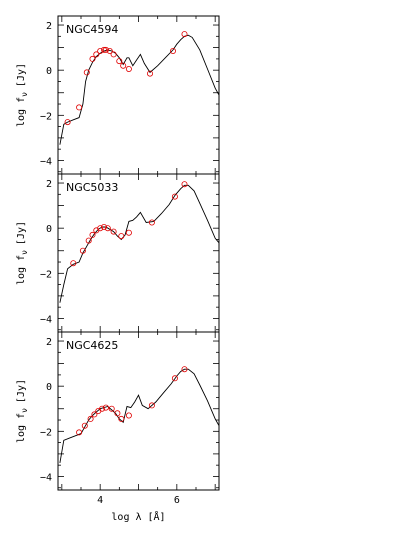 Image resolution: width=420 pixels, height=543 pixels. What do you see at coordinates (92, 29) in the screenshot?
I see `galaxy-name: NGC4594` at bounding box center [92, 29].